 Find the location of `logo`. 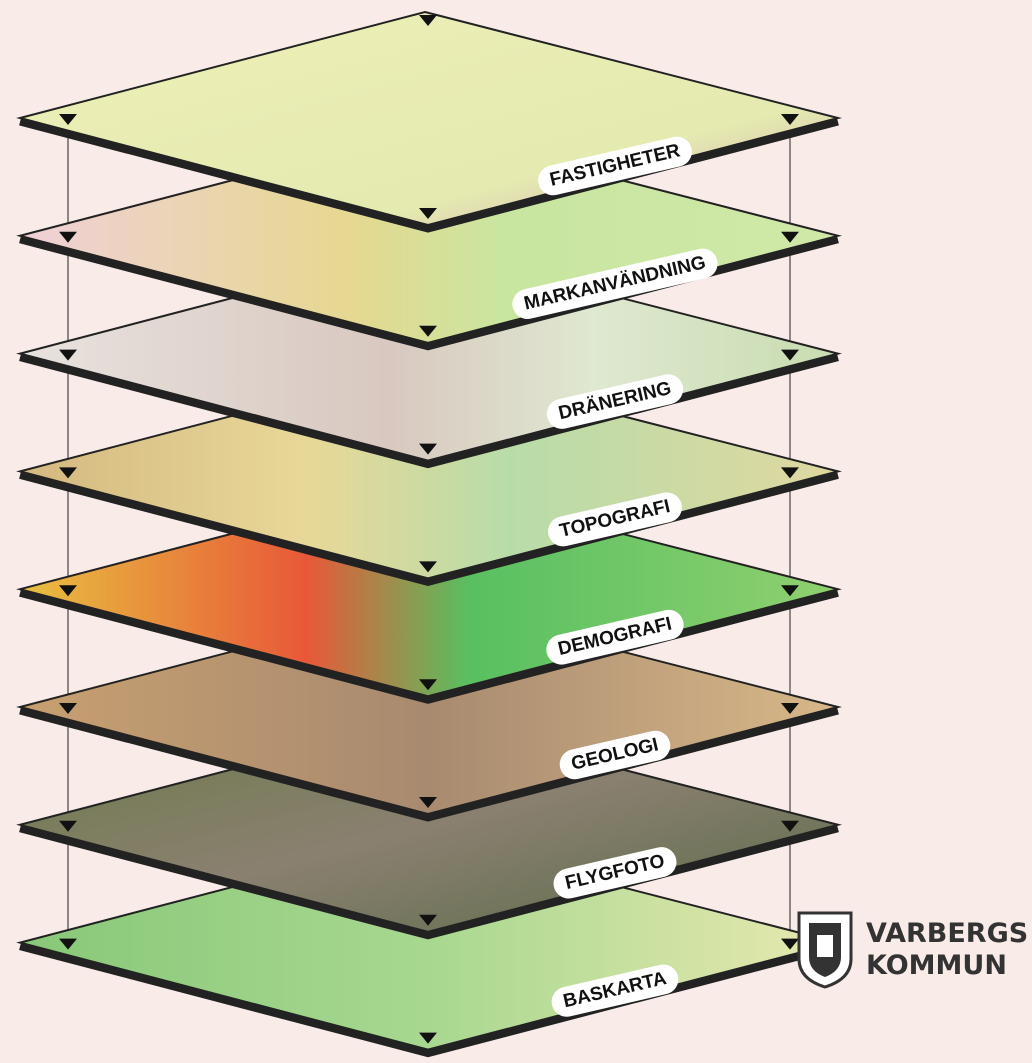

logo is located at coordinates (825, 950).